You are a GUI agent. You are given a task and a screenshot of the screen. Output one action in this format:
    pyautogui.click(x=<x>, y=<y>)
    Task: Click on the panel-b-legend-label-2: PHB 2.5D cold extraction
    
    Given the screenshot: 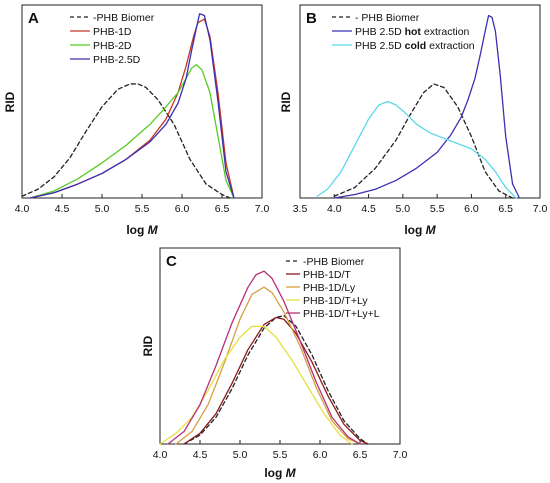 What is the action you would take?
    pyautogui.click(x=415, y=46)
    